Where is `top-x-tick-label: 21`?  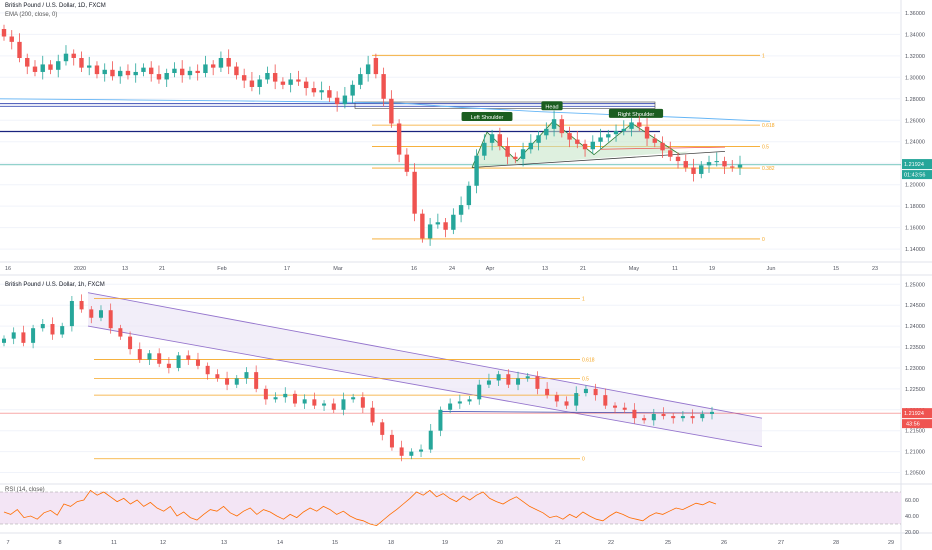
top-x-tick-label: 21 is located at coordinates (162, 269).